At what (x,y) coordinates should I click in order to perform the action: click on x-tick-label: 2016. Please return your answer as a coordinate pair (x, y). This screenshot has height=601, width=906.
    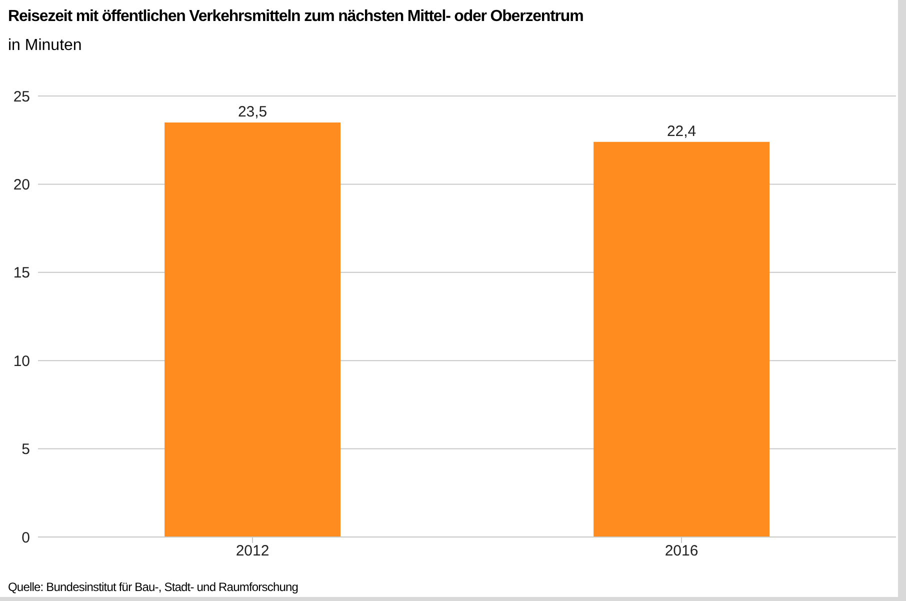
    Looking at the image, I should click on (681, 551).